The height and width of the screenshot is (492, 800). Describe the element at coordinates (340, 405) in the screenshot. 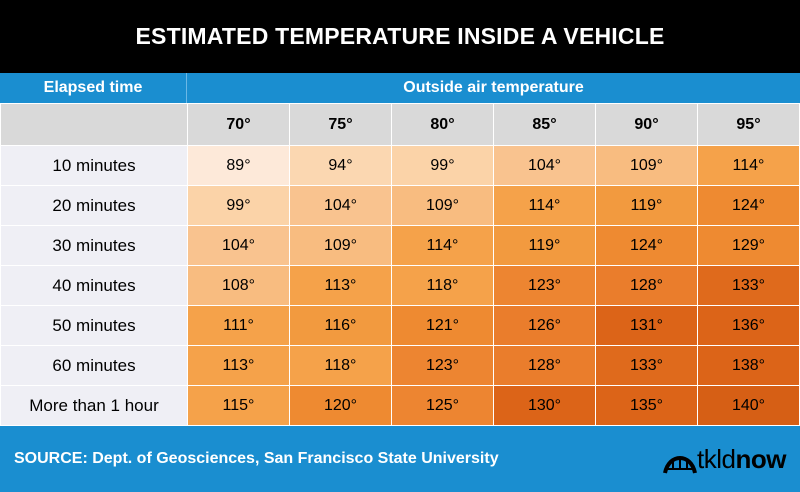

I see `temperature-cell: 120°` at that location.